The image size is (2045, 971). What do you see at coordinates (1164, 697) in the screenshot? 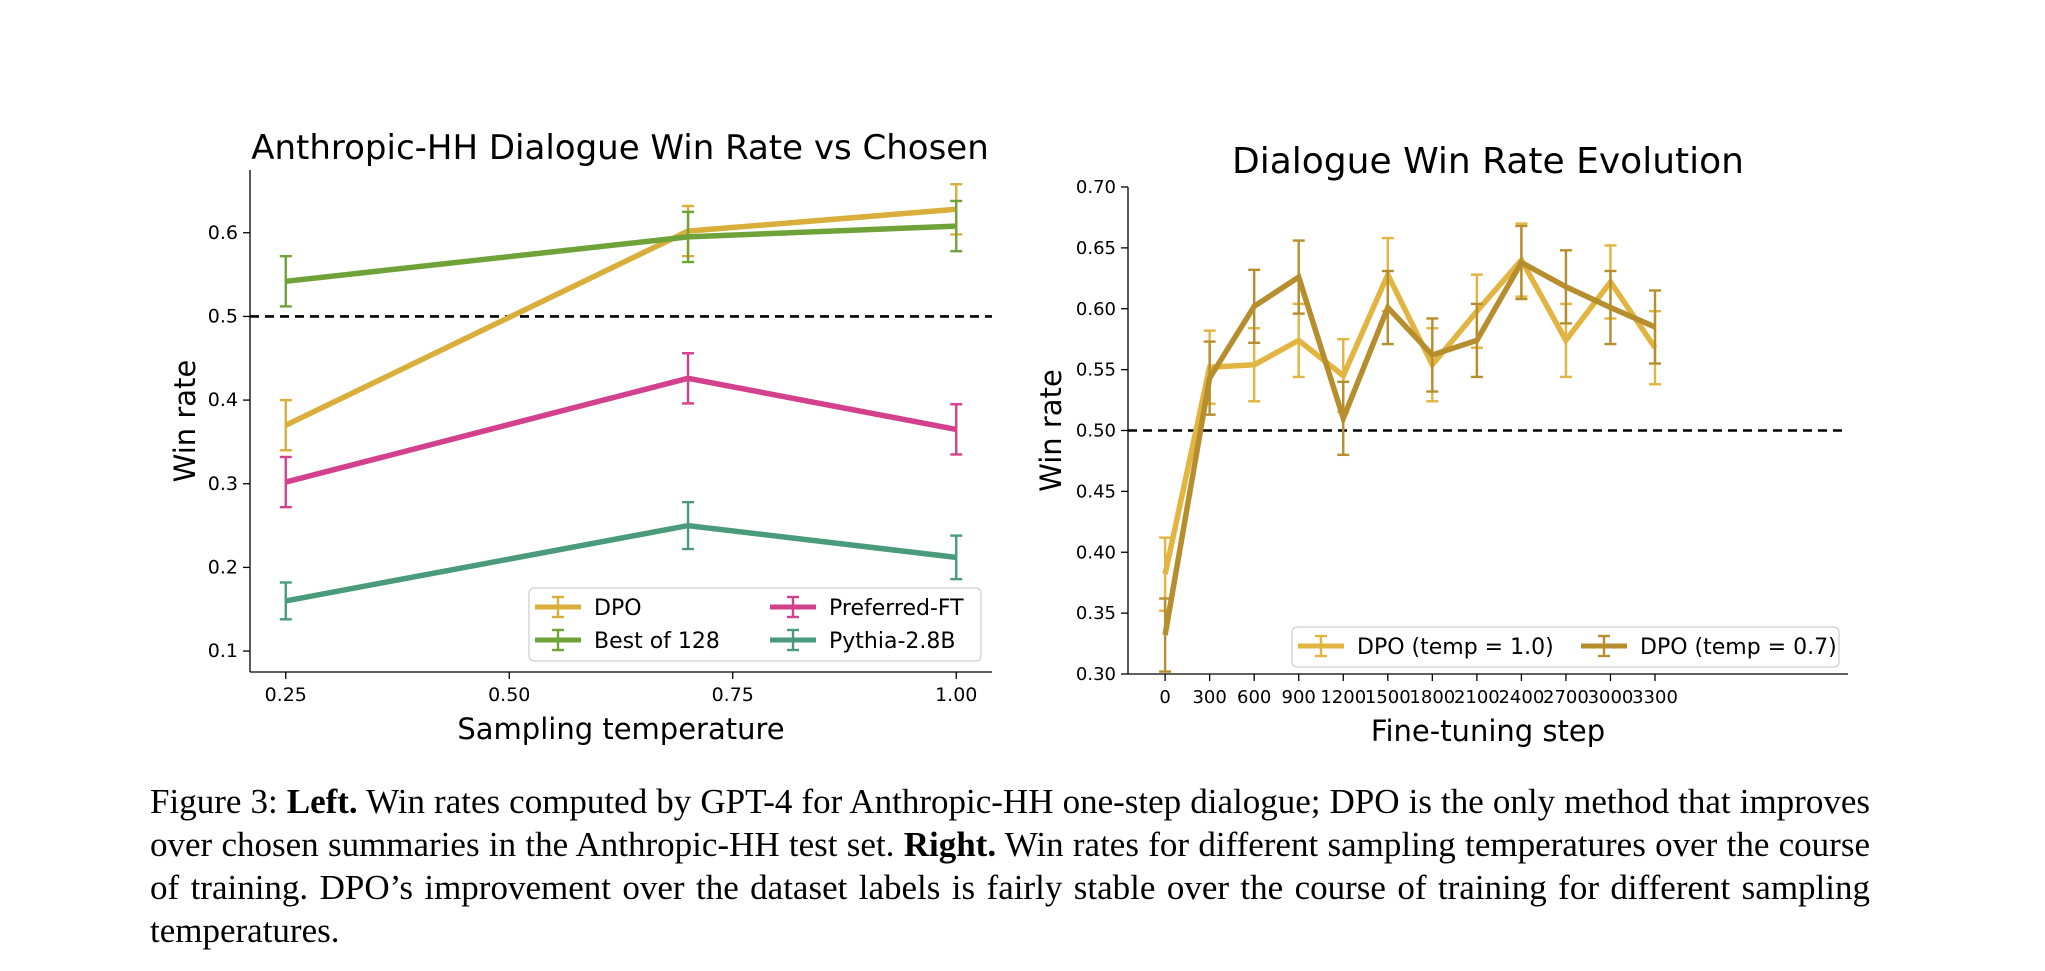
I see `x-tick-label: 0` at bounding box center [1164, 697].